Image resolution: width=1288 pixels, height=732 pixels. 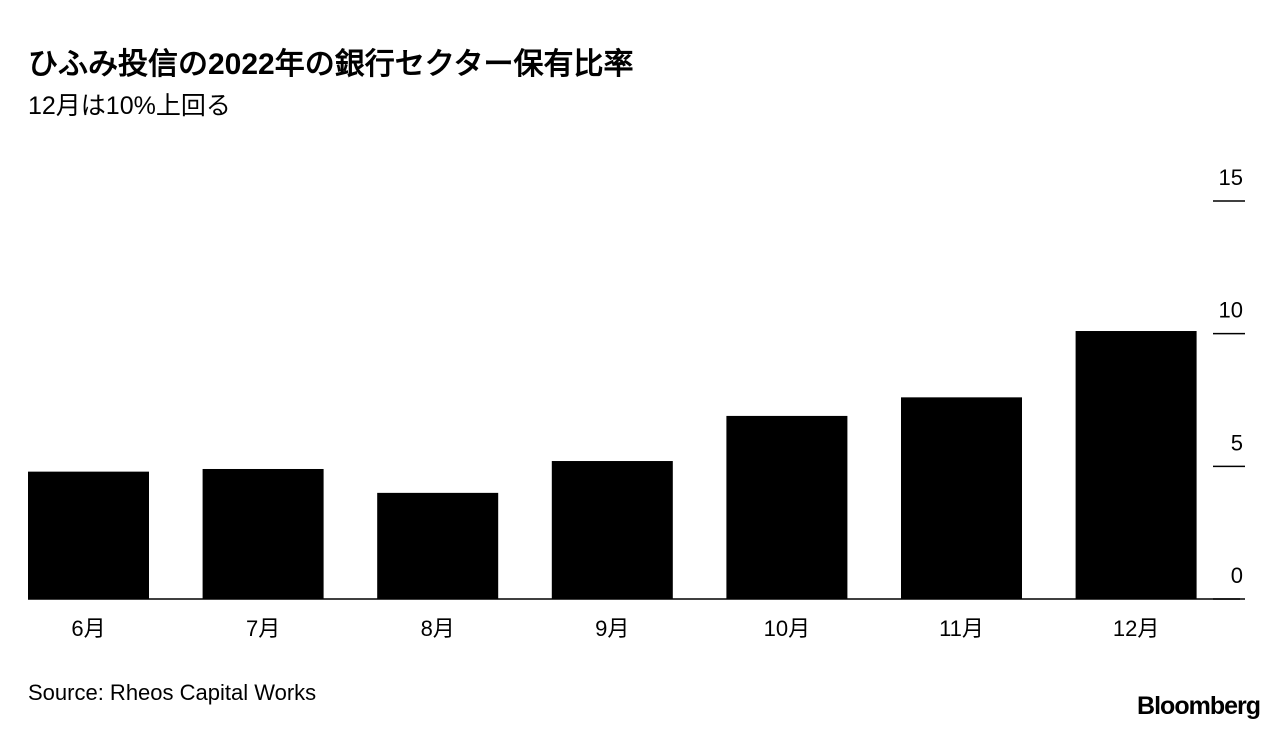 I want to click on chart-title: ひふみ投信の2022年の銀行セクター保有比率, so click(x=331, y=64).